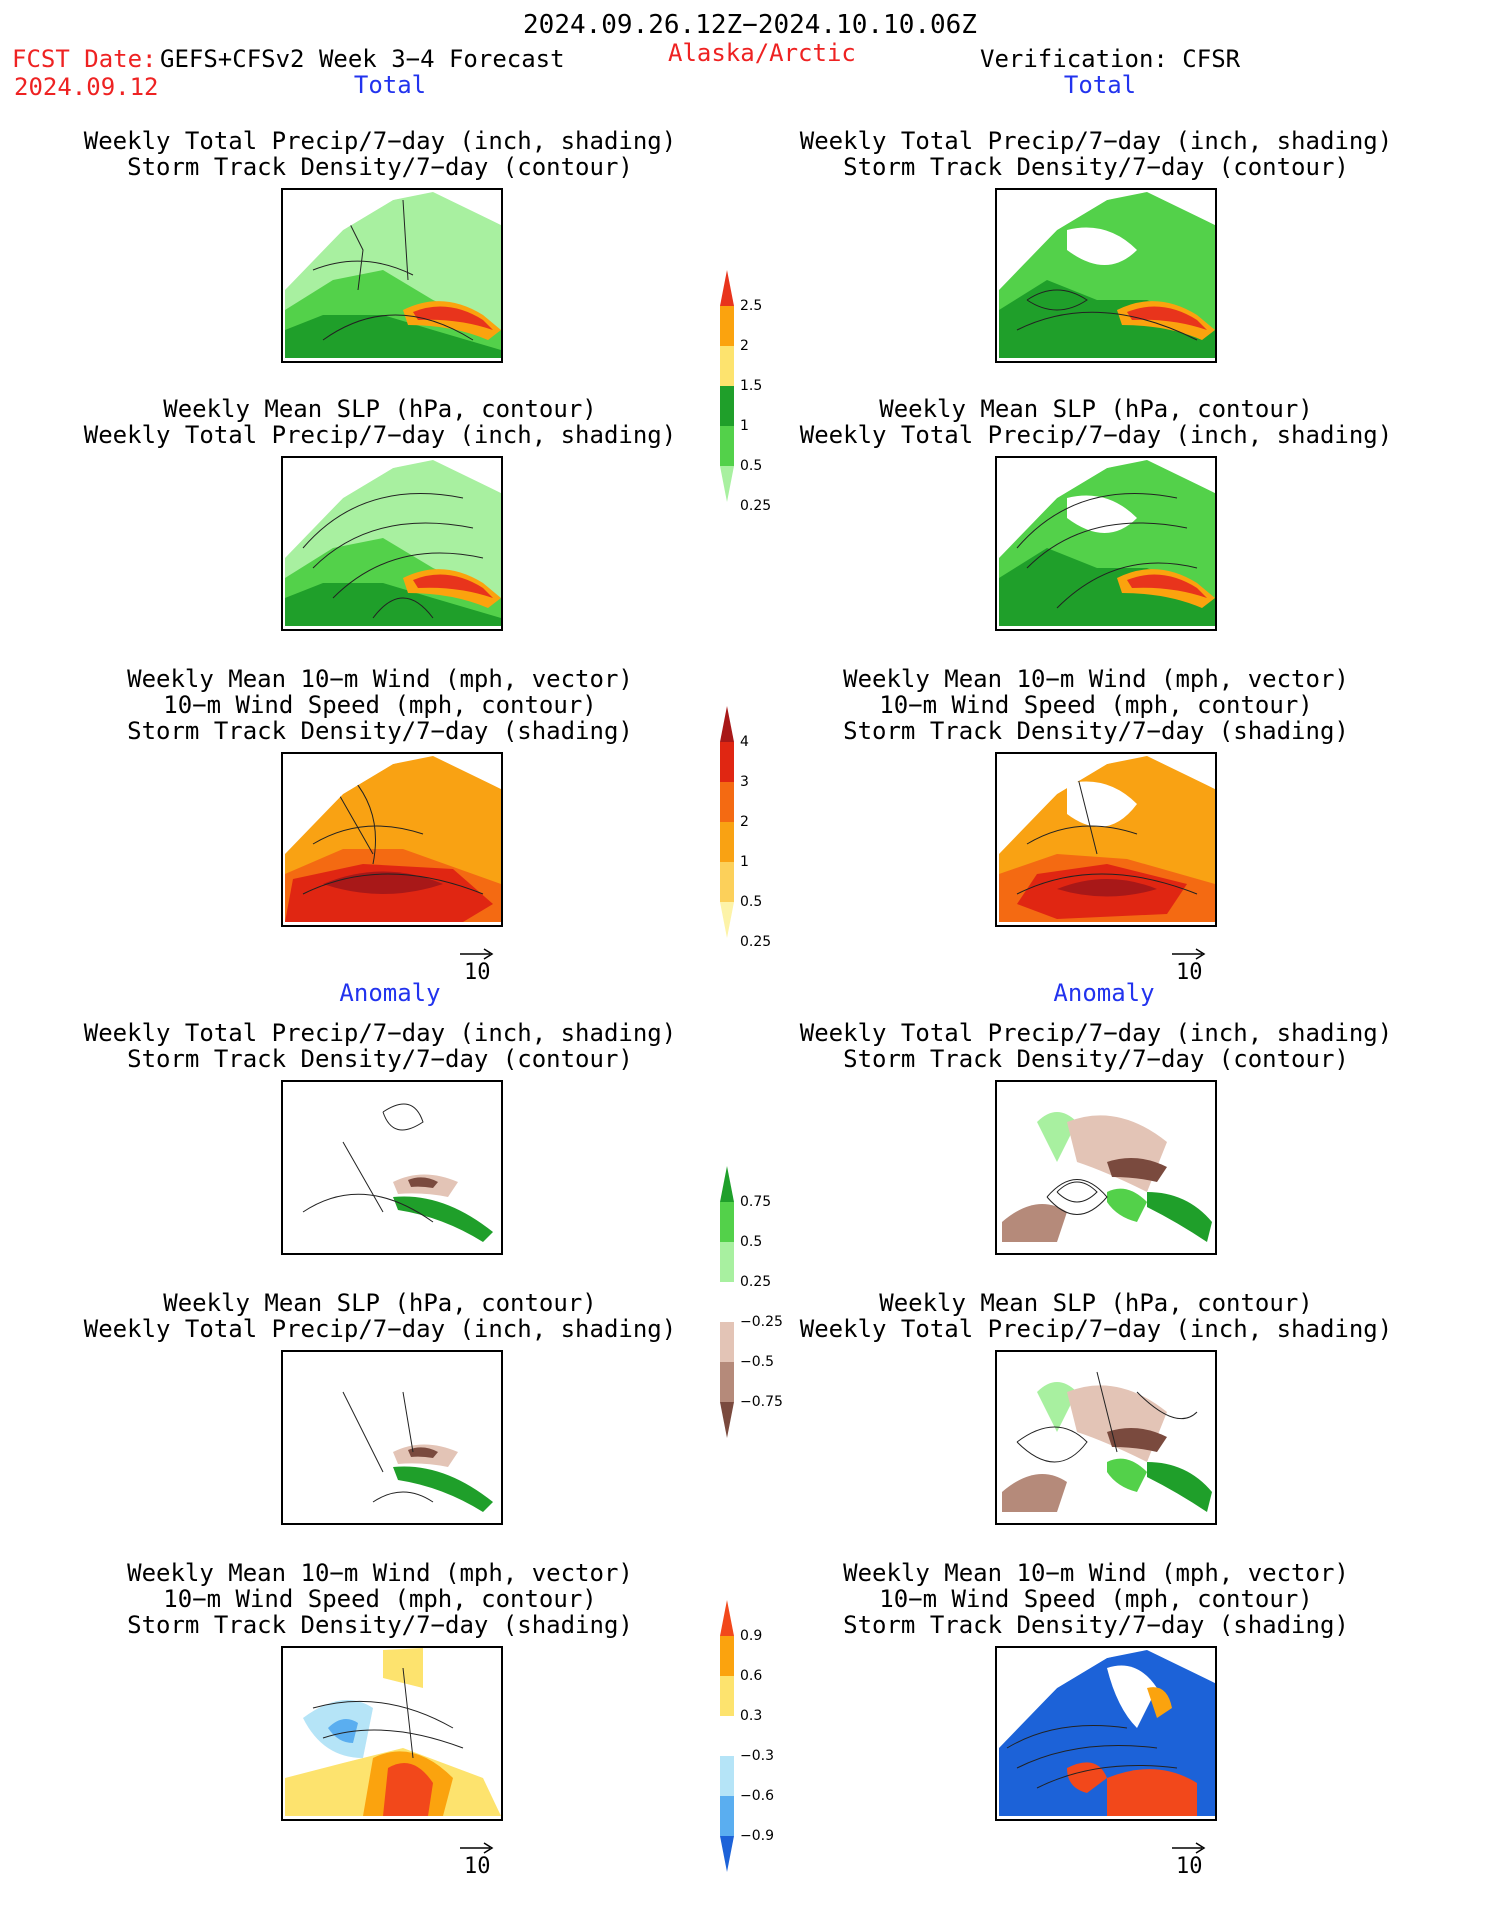  Describe the element at coordinates (761, 1322) in the screenshot. I see `colorbar-tick-label: −0.25` at that location.